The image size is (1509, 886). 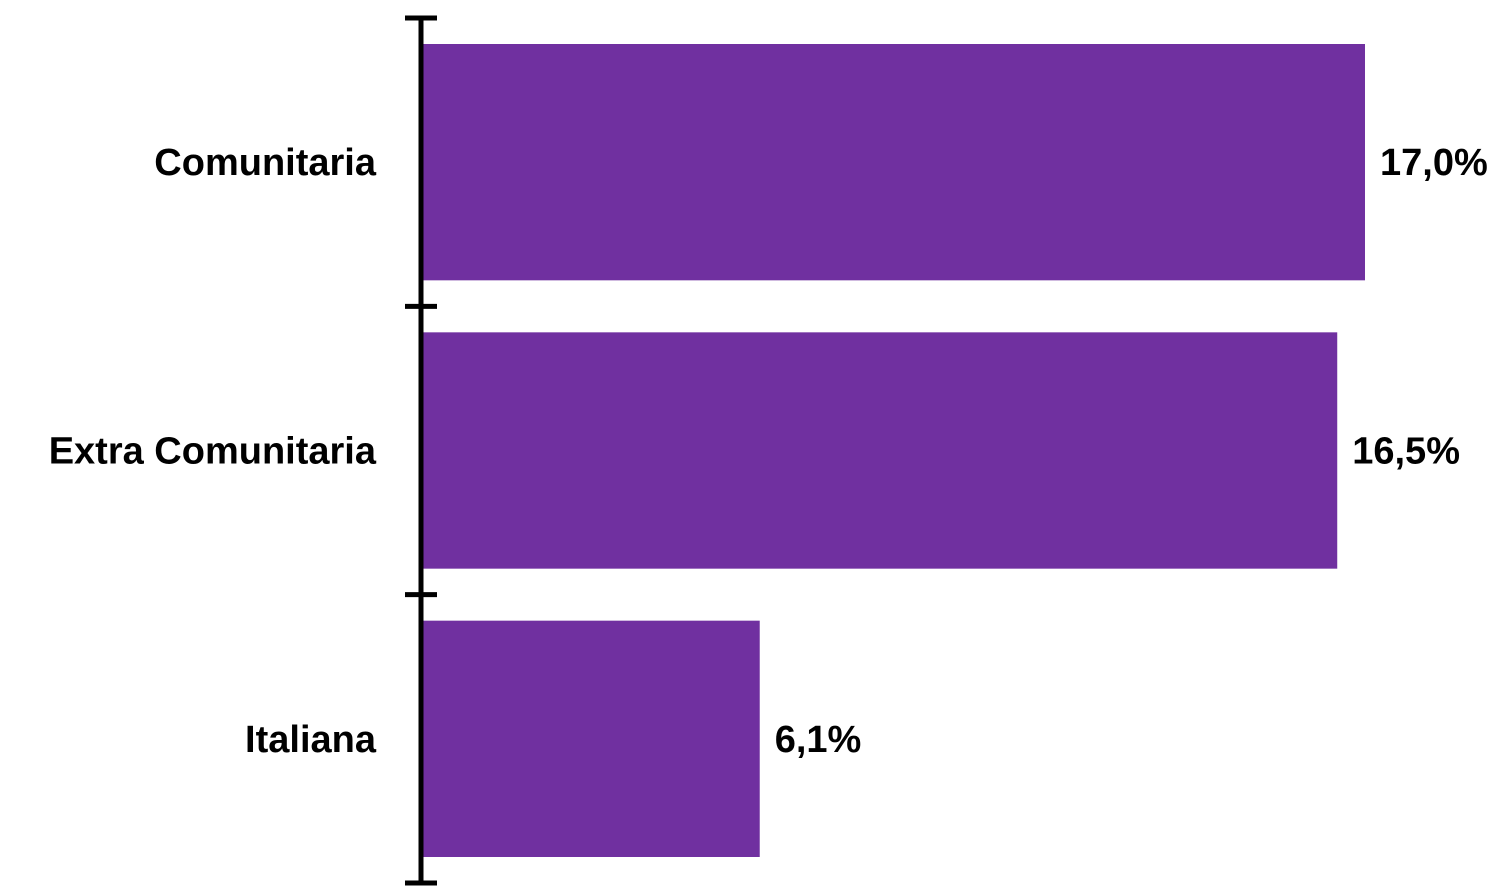 What do you see at coordinates (818, 740) in the screenshot?
I see `data-label-italiana: 6,1%` at bounding box center [818, 740].